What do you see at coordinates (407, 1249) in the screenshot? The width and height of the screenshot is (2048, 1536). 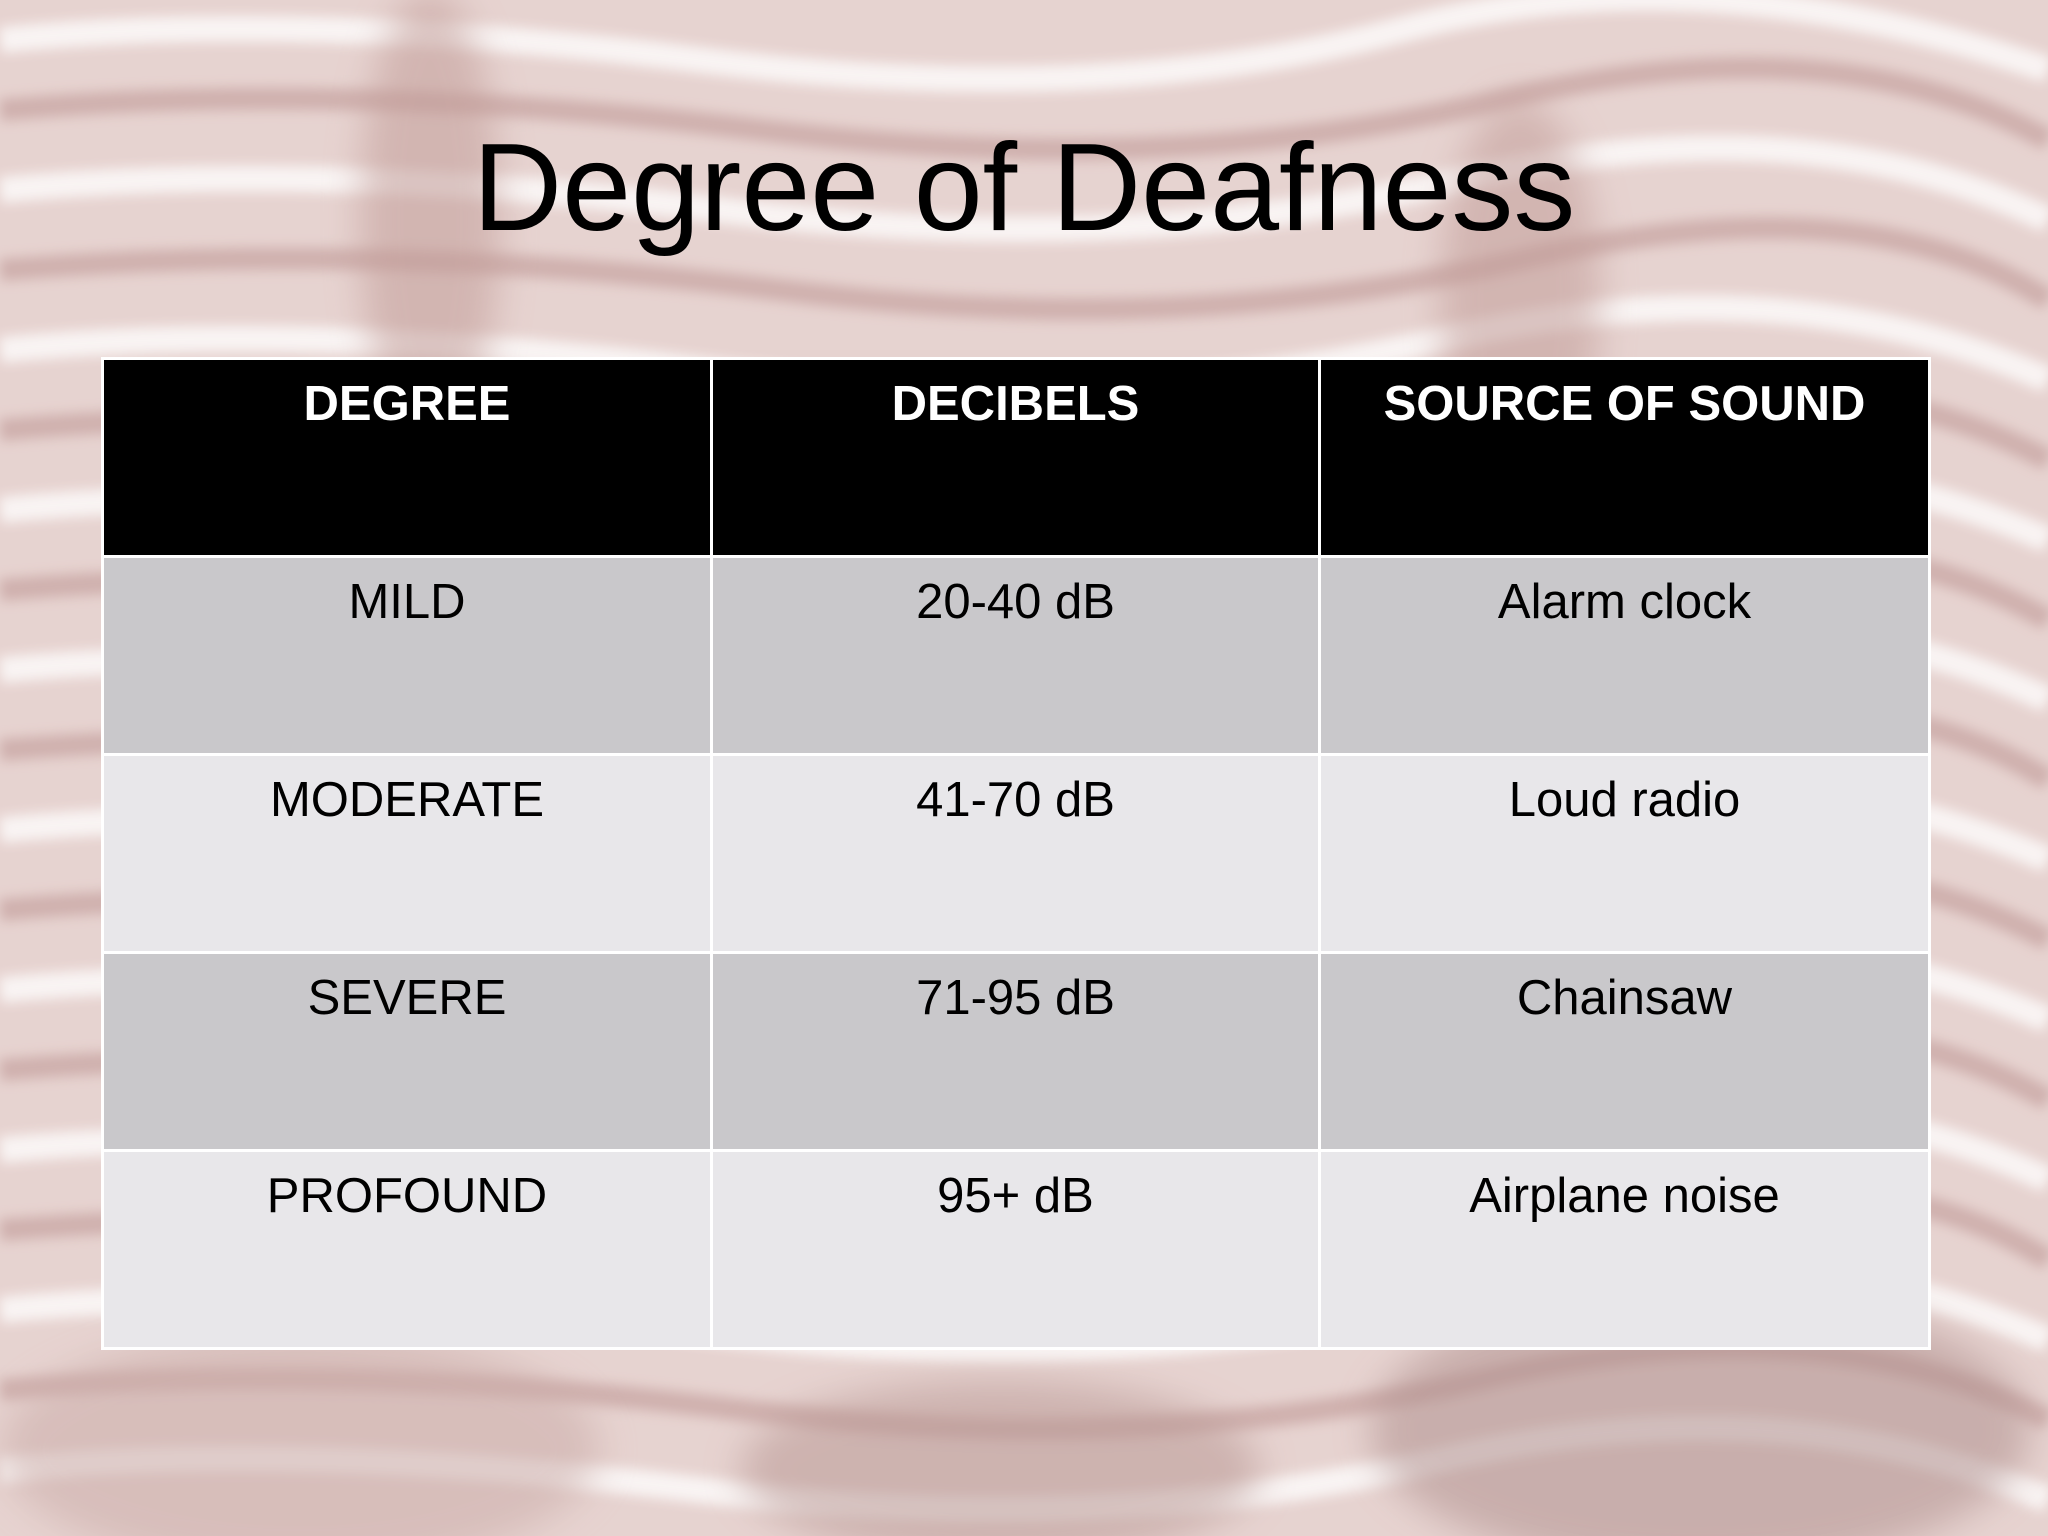 I see `cell-degree: PROFOUND` at bounding box center [407, 1249].